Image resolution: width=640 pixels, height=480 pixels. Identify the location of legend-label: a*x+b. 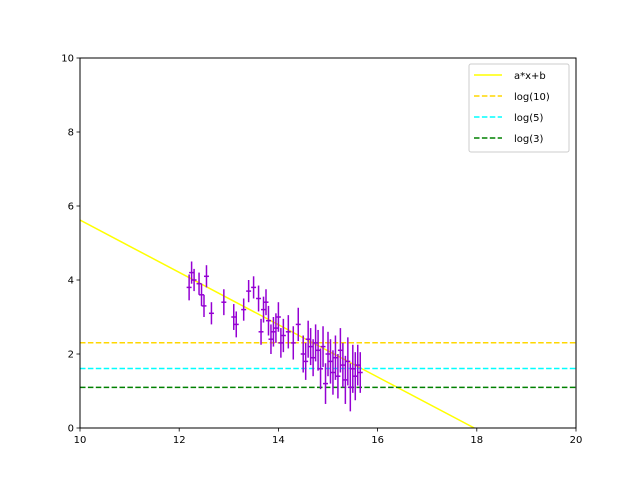
(530, 76).